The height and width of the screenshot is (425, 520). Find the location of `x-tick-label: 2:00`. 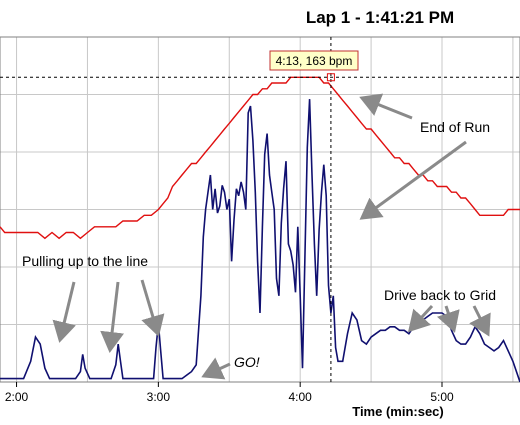

x-tick-label: 2:00 is located at coordinates (17, 397).